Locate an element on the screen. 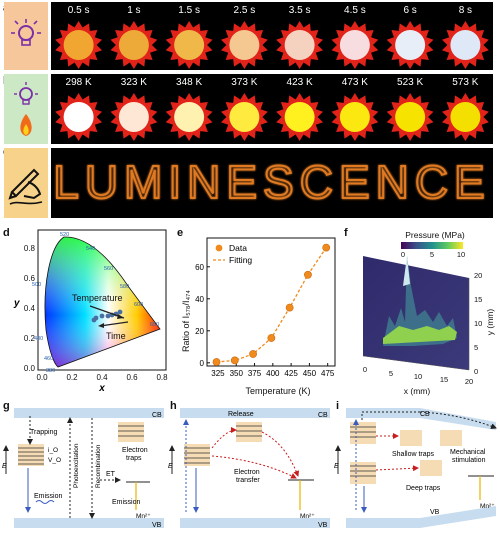 This screenshot has height=534, width=500. x-tick-label: 450 is located at coordinates (310, 373).